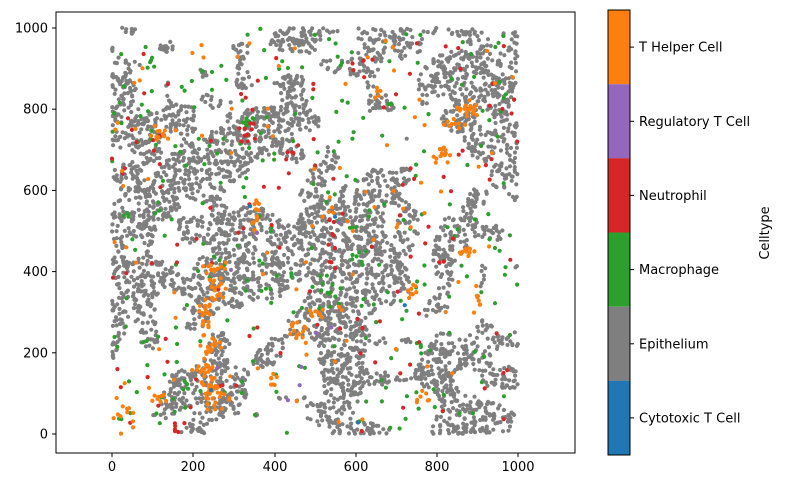 The height and width of the screenshot is (490, 788). I want to click on series-regulatory-t-cell, so click(278, 311).